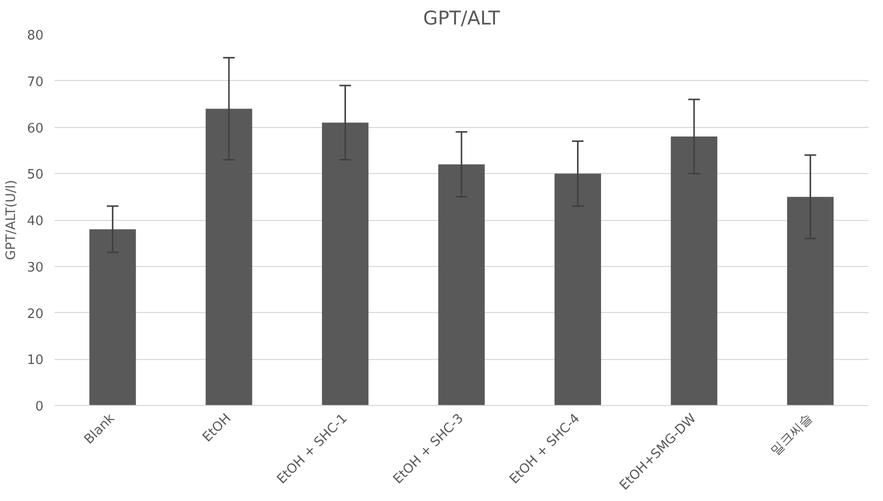 This screenshot has width=883, height=501. Describe the element at coordinates (461, 19) in the screenshot. I see `chart-title: GPT/ALT` at that location.